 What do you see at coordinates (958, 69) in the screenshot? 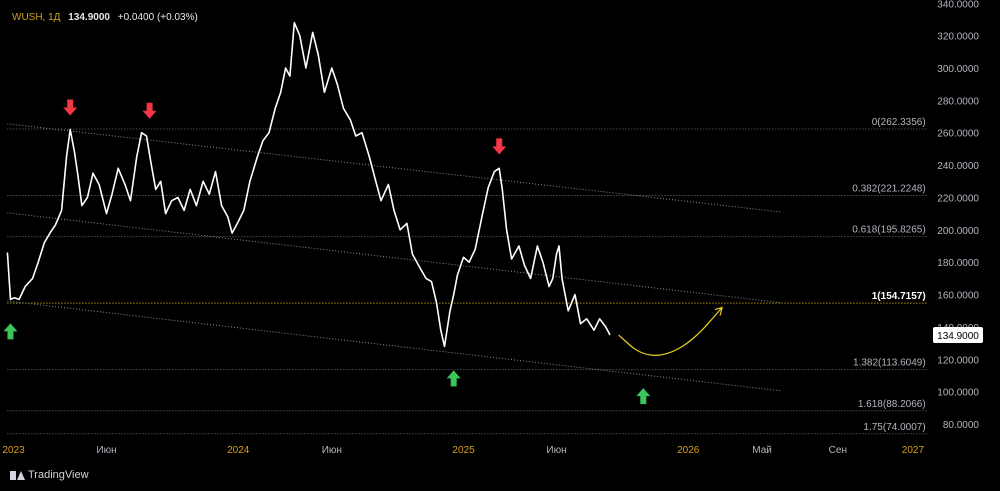
I see `y-axis-tick: 300.0000` at bounding box center [958, 69].